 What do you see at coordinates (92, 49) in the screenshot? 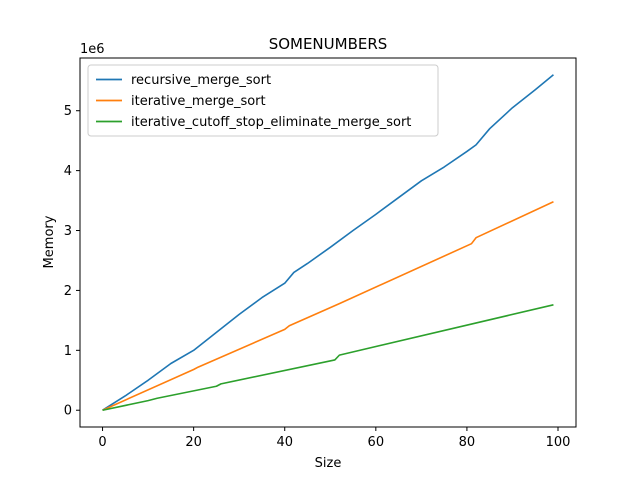
I see `y-axis-offset-label: 1e6` at bounding box center [92, 49].